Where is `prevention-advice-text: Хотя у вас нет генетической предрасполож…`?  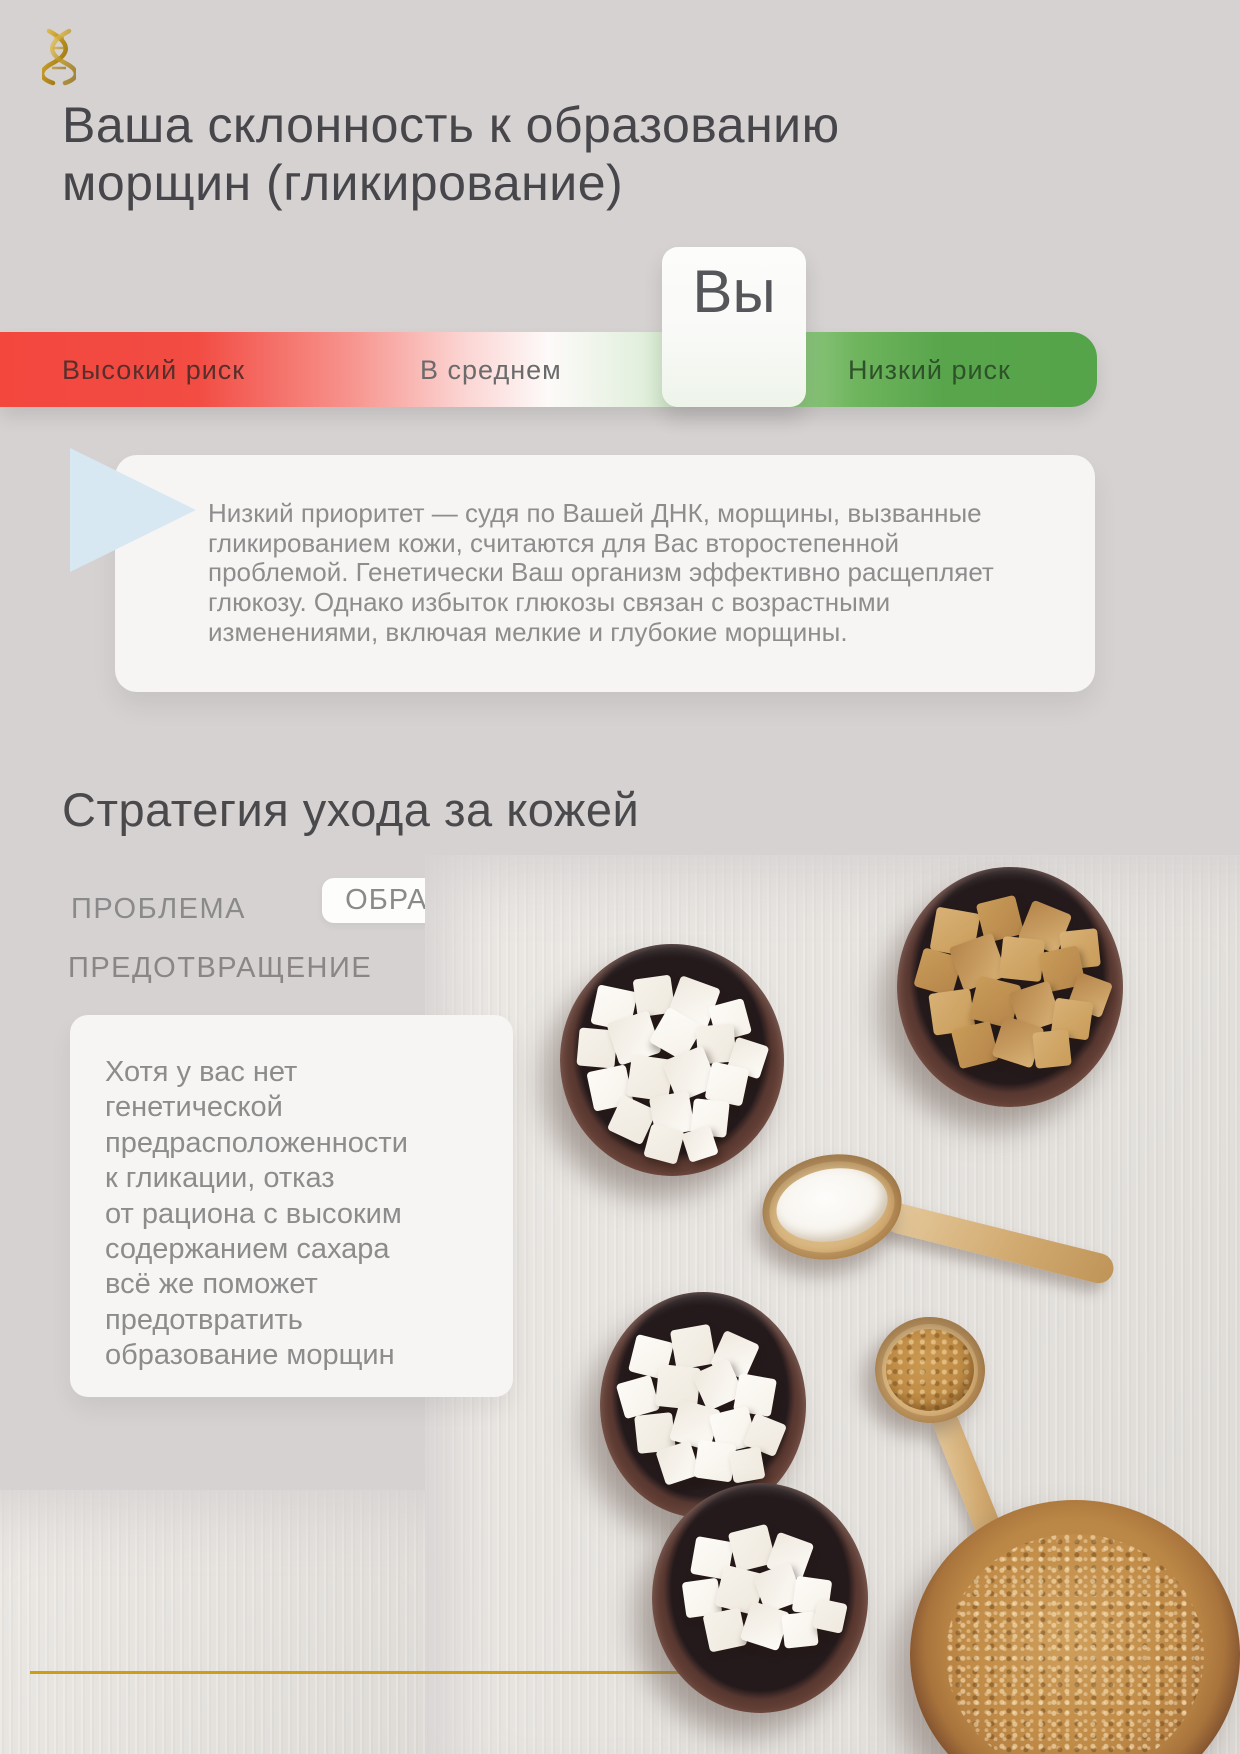 prevention-advice-text: Хотя у вас нет генетической предрасполож… is located at coordinates (256, 1214).